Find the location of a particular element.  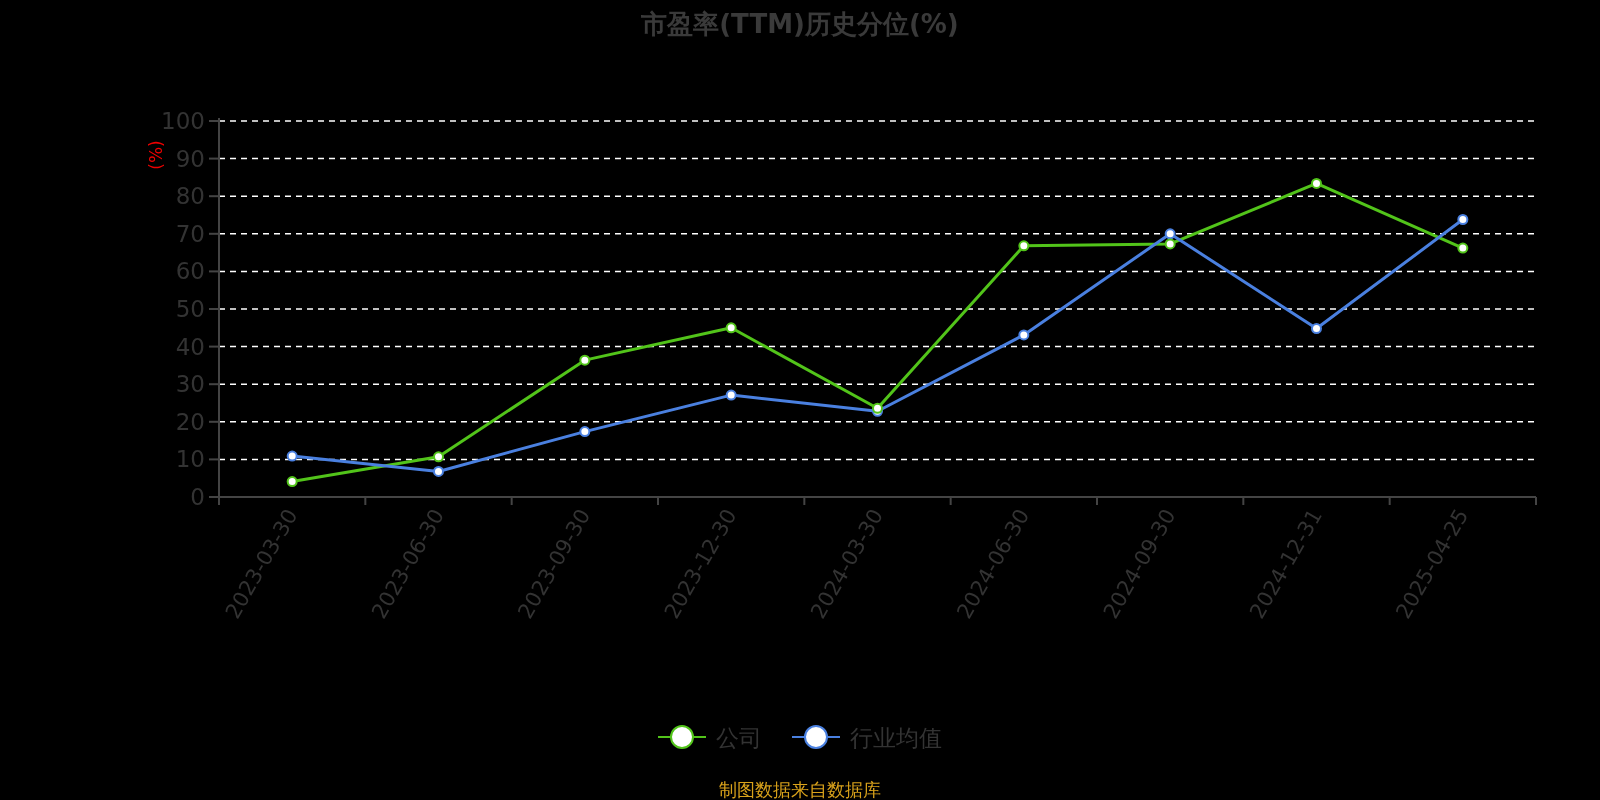

text: 制图数据来自数据库 is located at coordinates (800, 789).